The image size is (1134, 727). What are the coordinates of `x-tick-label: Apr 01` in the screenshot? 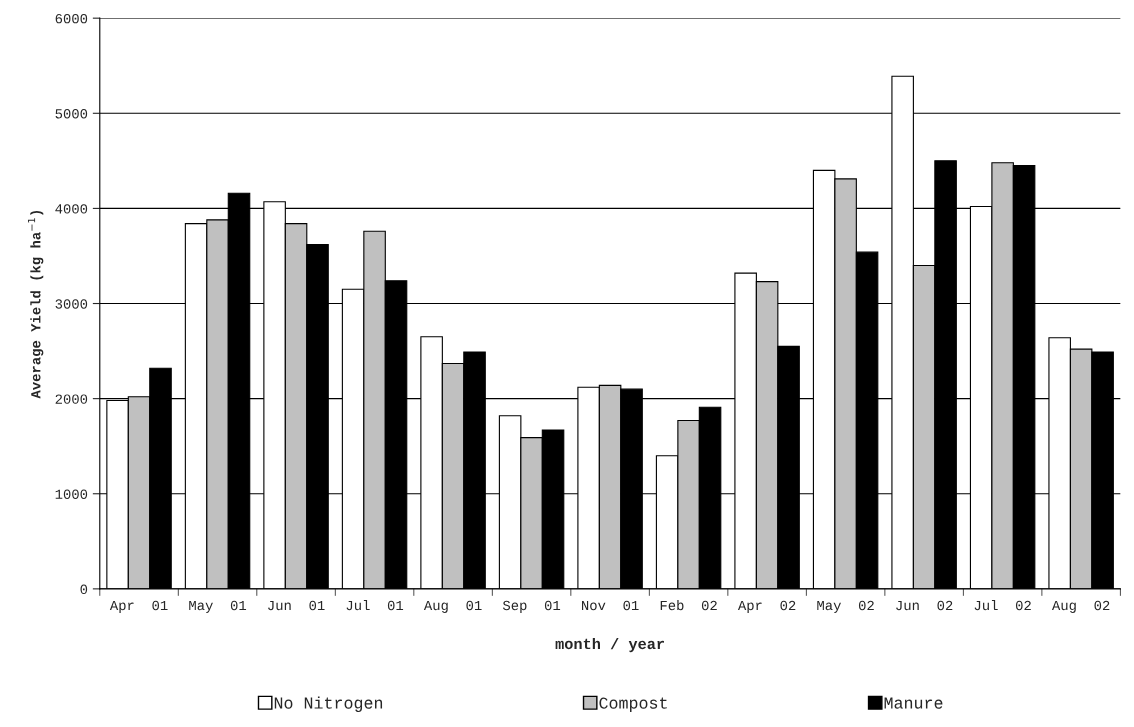 It's located at (138, 606).